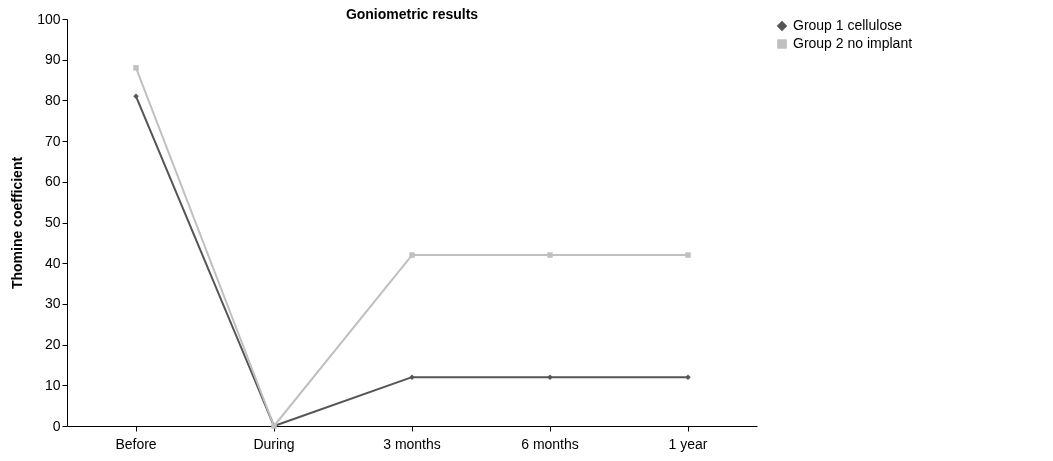 The image size is (1053, 461). Describe the element at coordinates (17, 223) in the screenshot. I see `y-axis-title: Thomine coefficient` at that location.